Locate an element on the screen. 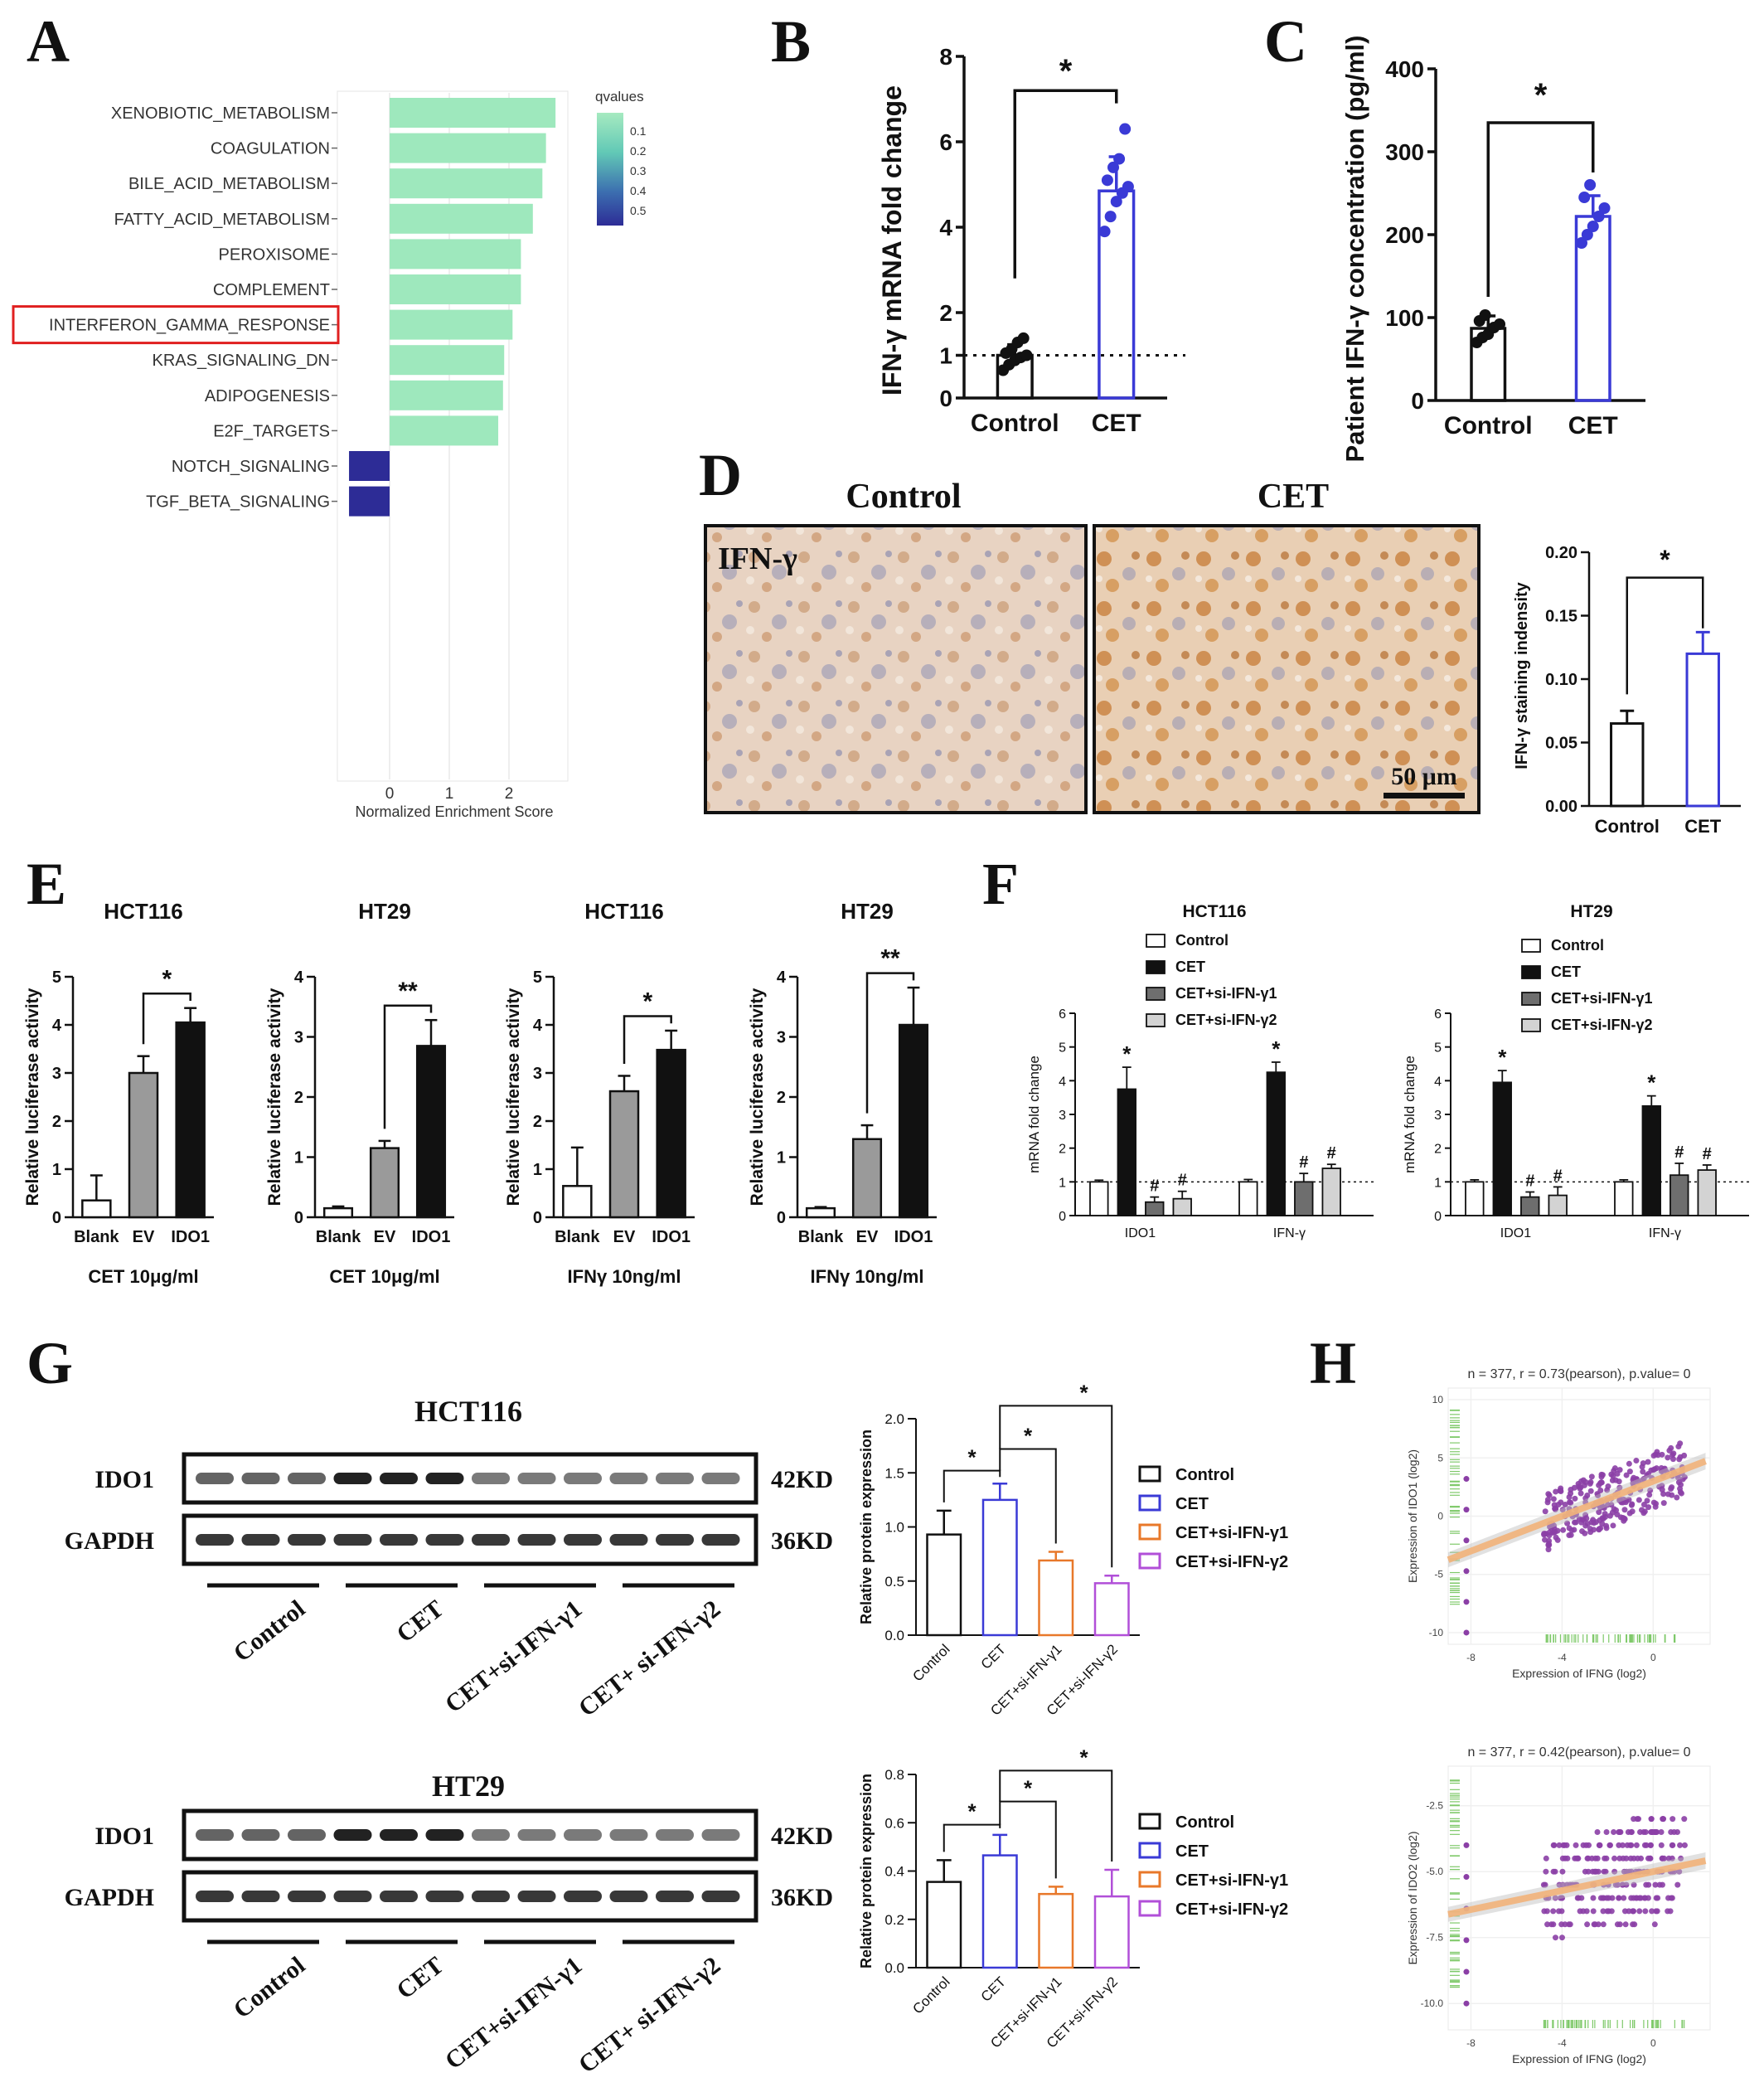 The height and width of the screenshot is (2097, 1764). y-tick-label: 1.0 is located at coordinates (894, 1528).